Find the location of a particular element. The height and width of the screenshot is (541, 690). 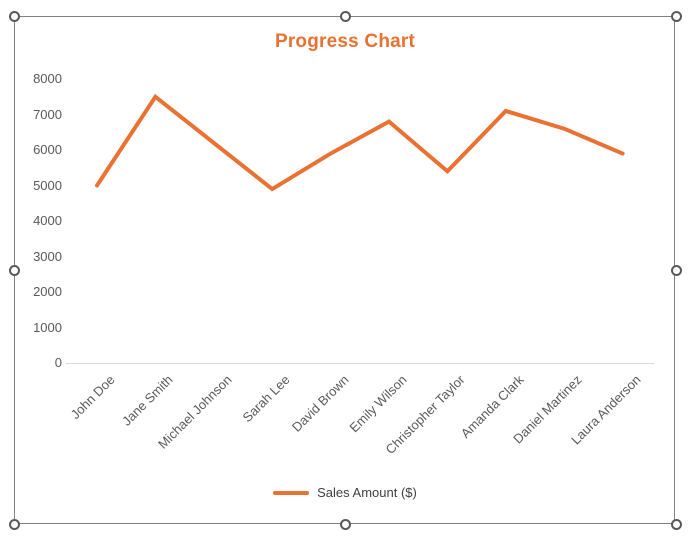

y-axis-tick-label: 3000 is located at coordinates (47, 256).